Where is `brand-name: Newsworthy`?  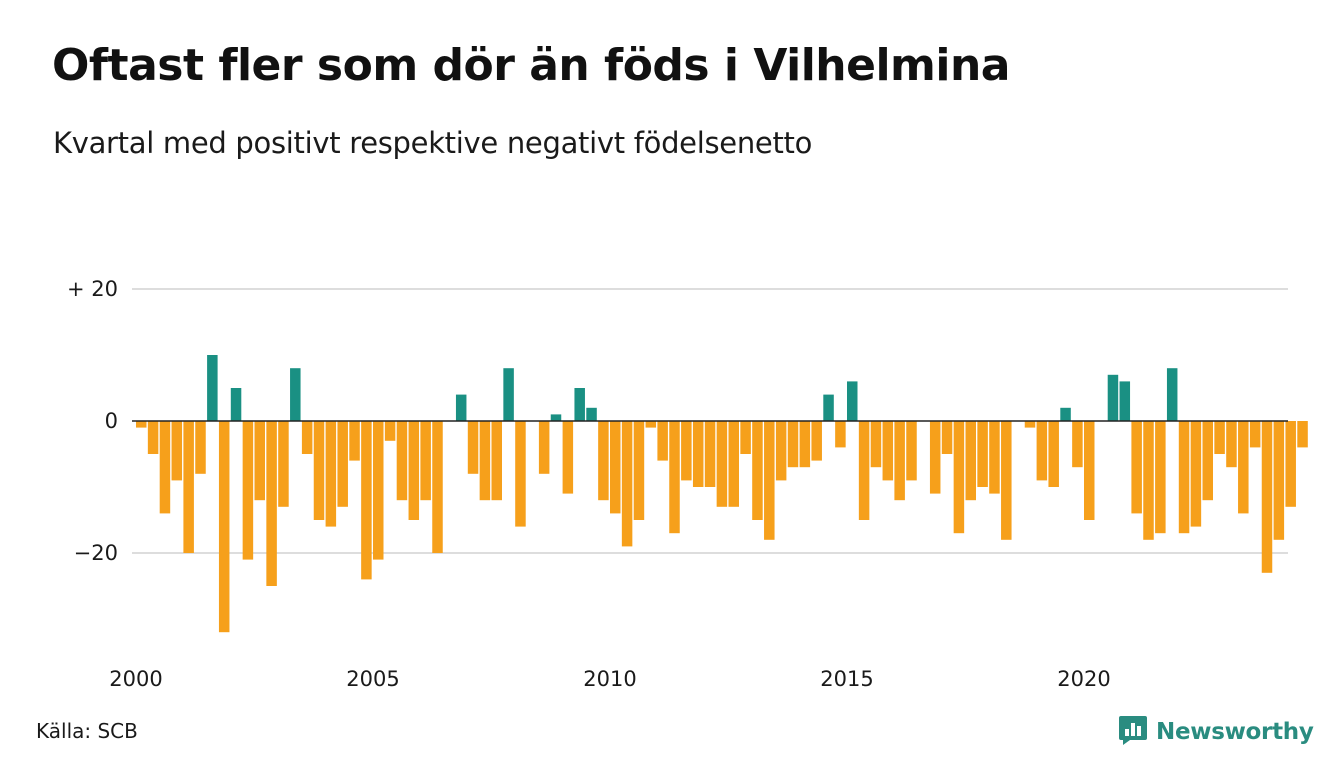 brand-name: Newsworthy is located at coordinates (1235, 732).